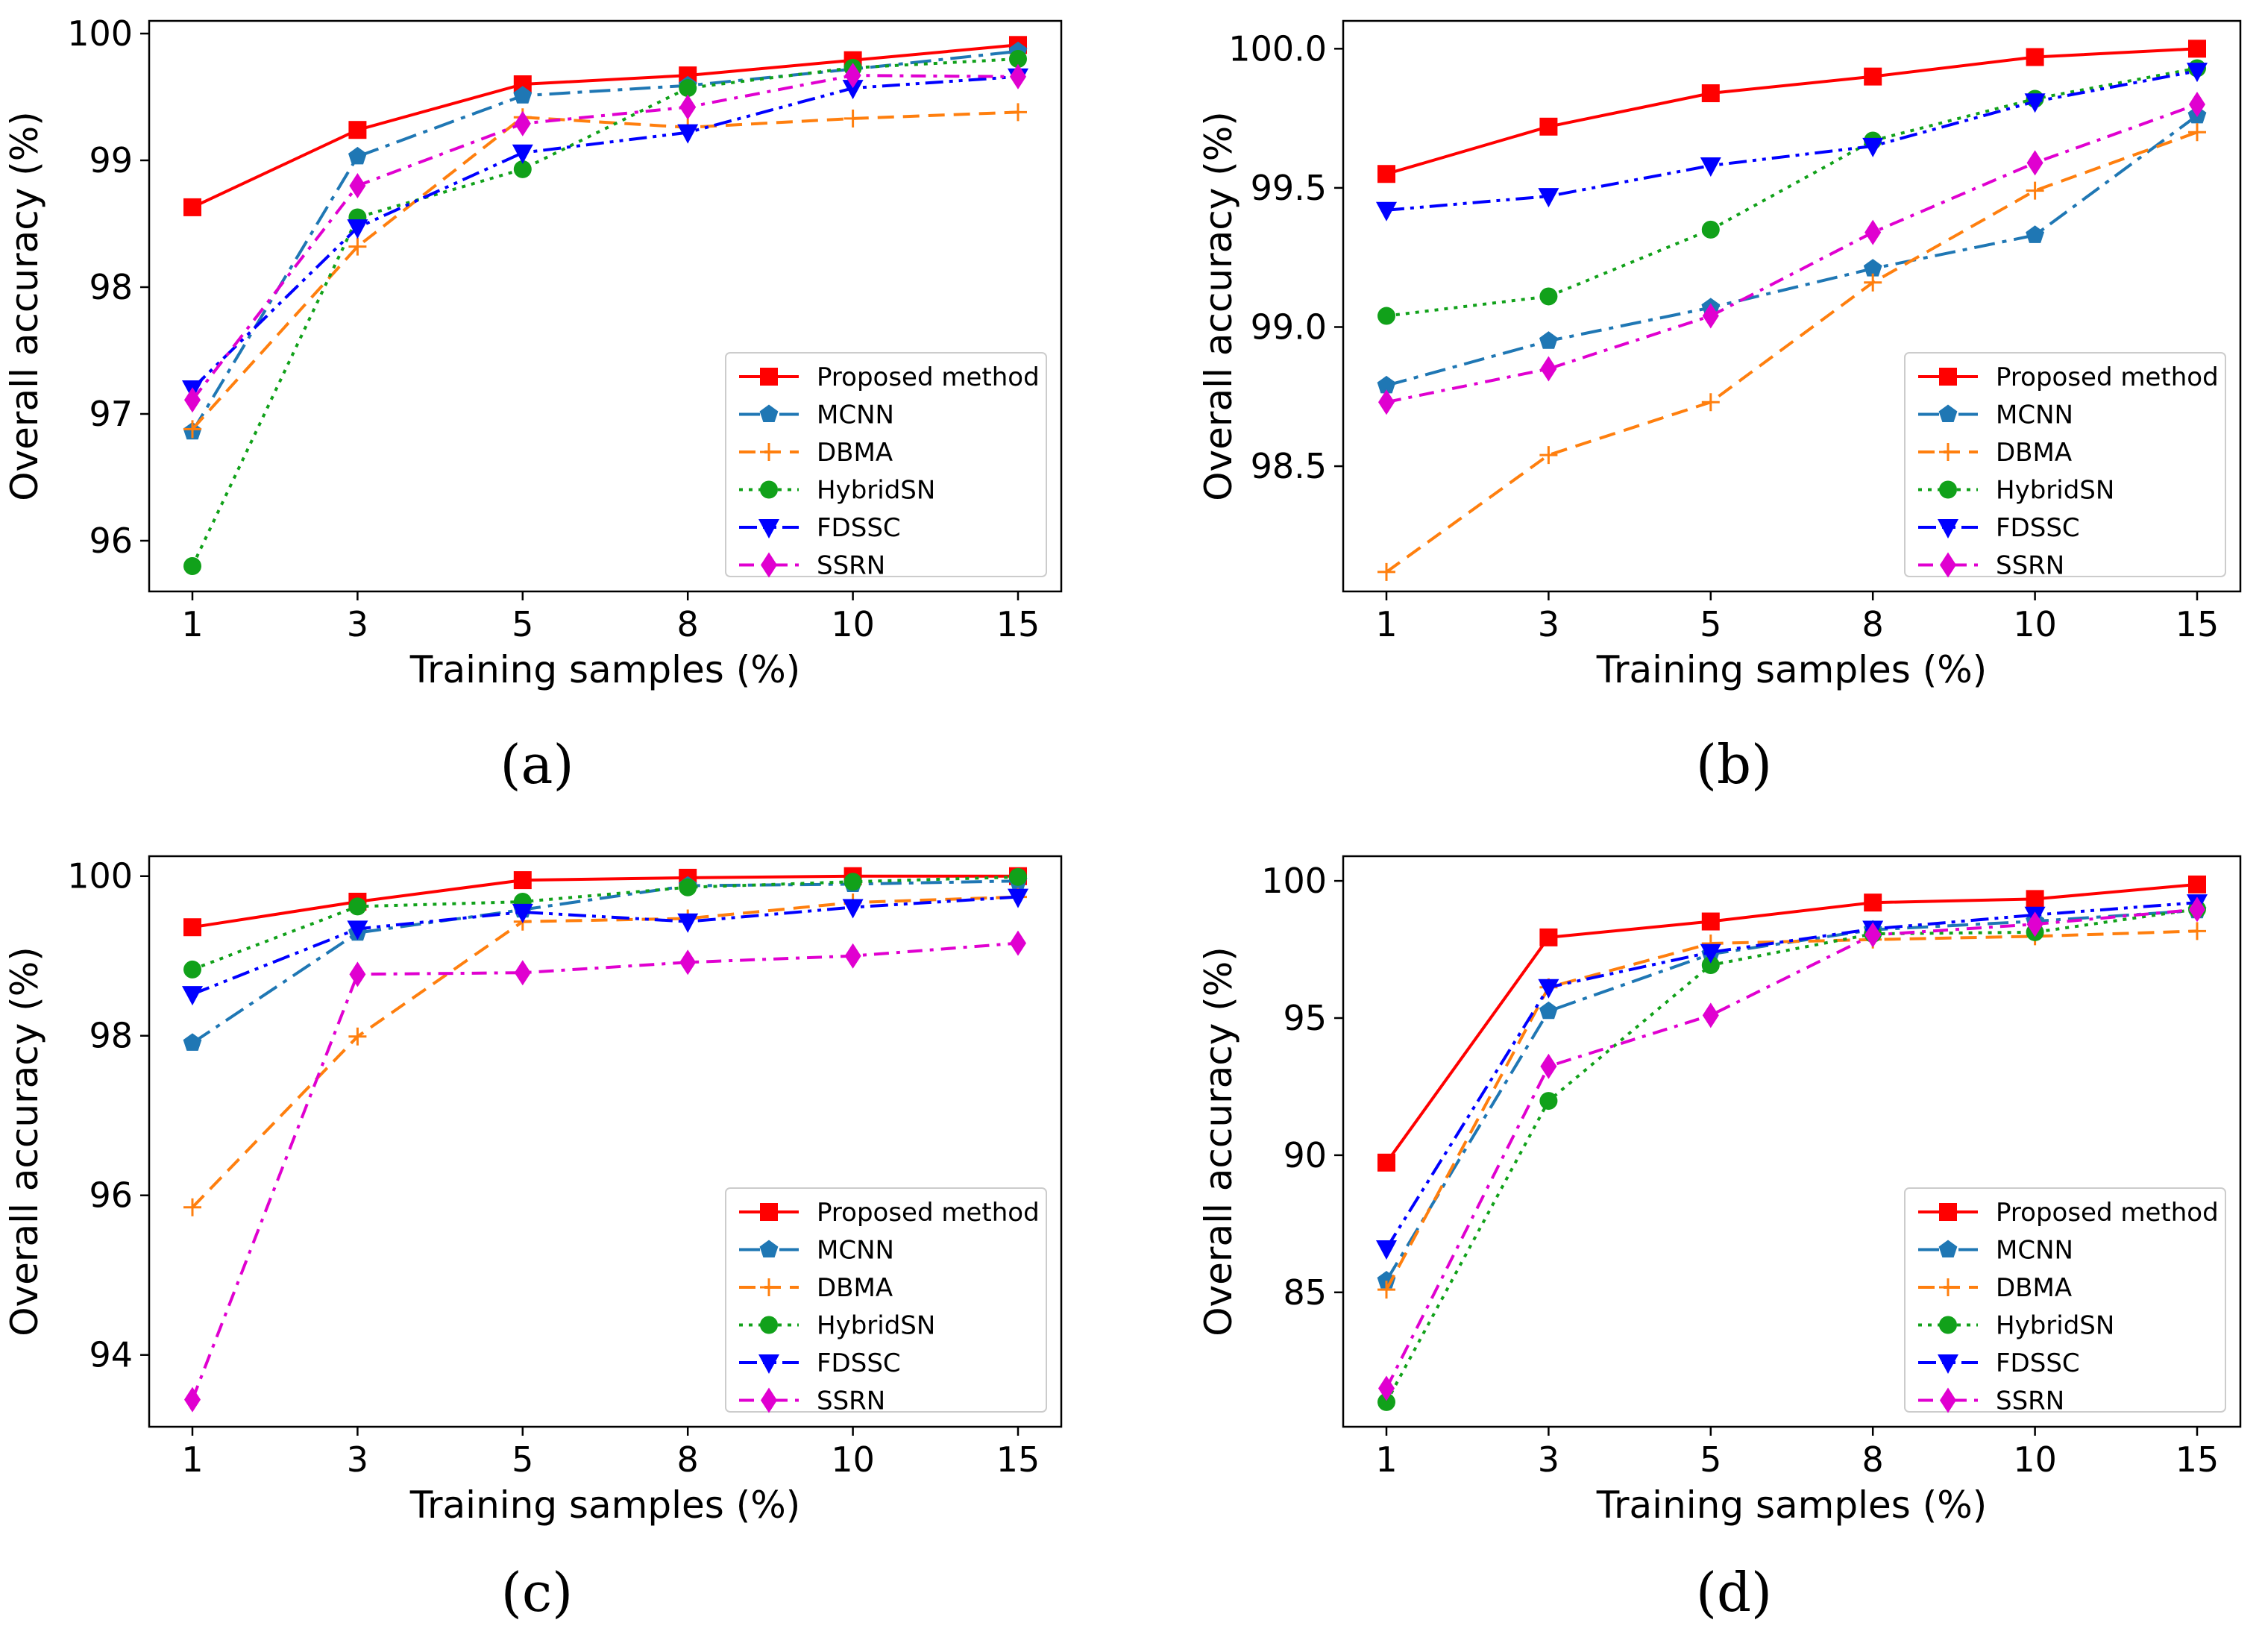 This screenshot has width=2262, height=1652. What do you see at coordinates (111, 1195) in the screenshot?
I see `y-tick-label: 96` at bounding box center [111, 1195].